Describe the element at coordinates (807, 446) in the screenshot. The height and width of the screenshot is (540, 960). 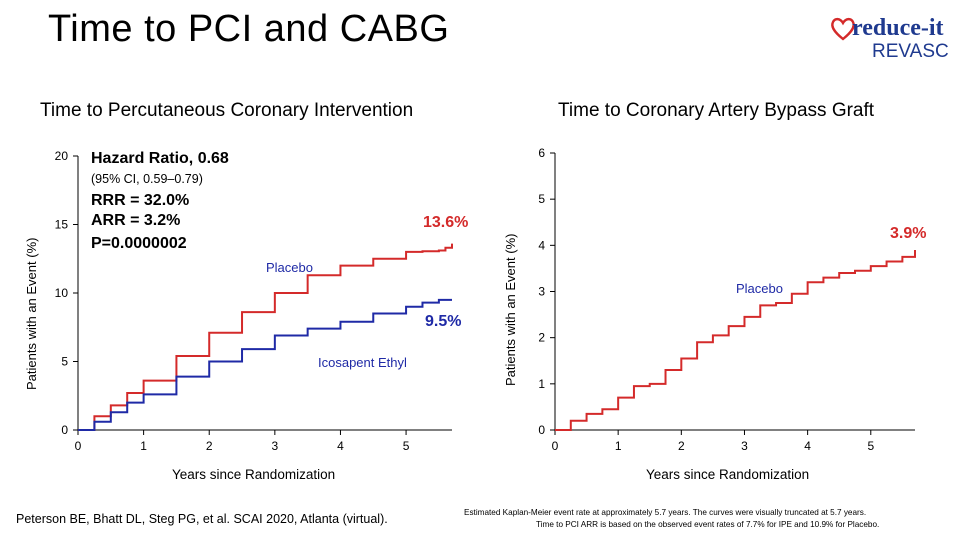
I see `cabg-x-tick-label: 4` at that location.